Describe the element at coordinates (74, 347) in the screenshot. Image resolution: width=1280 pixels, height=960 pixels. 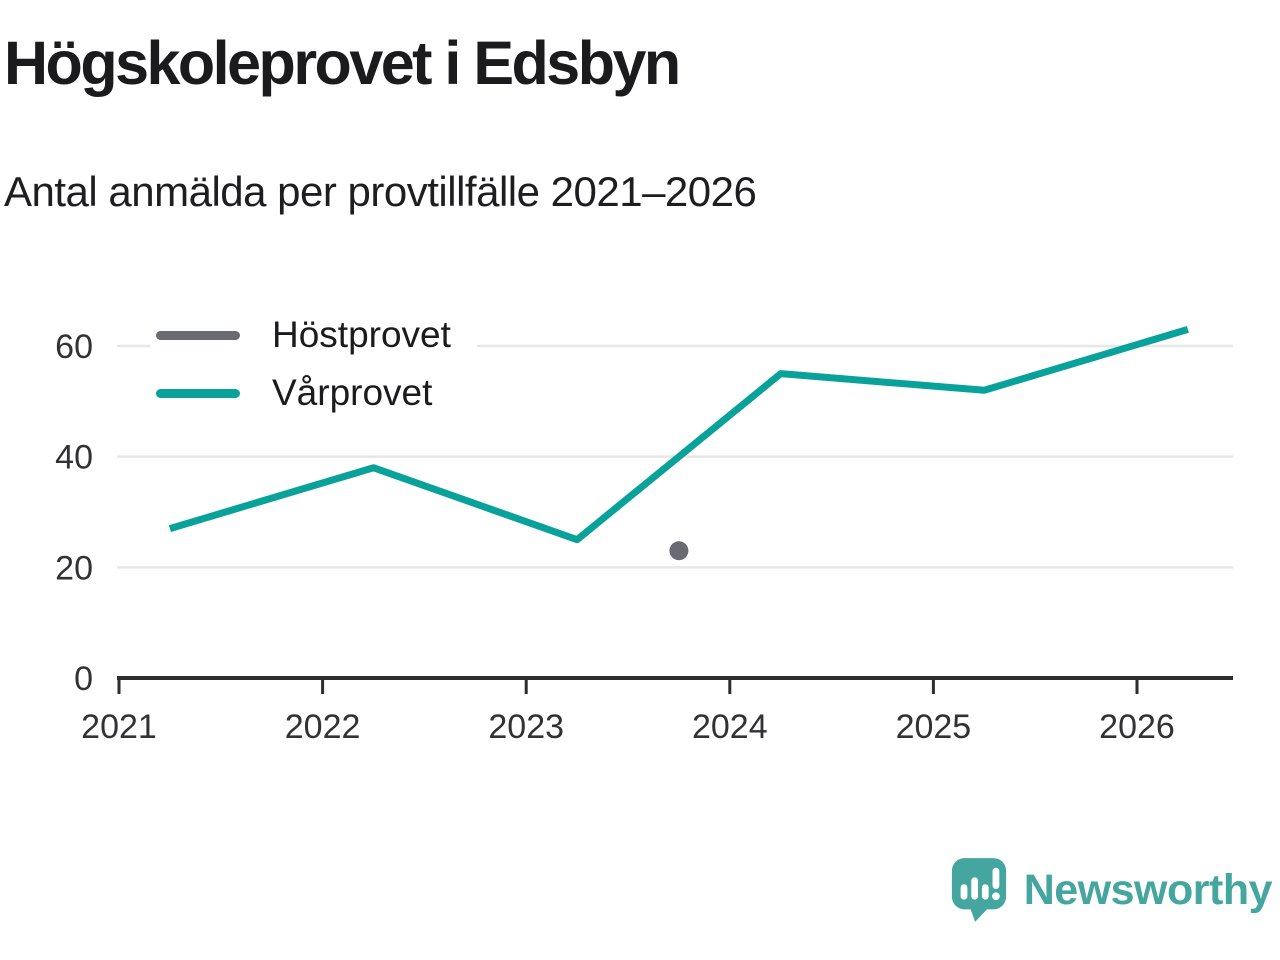
I see `svg-text: 60` at that location.